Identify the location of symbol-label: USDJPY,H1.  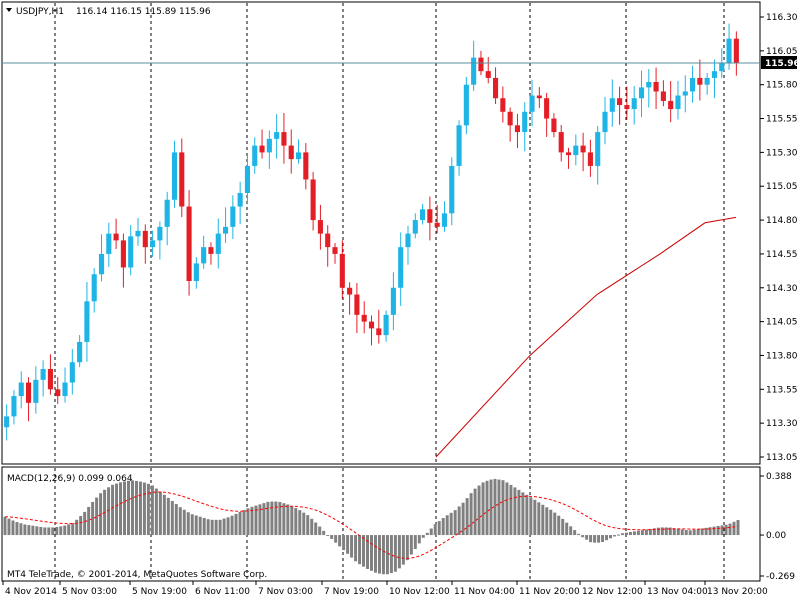
(40, 12).